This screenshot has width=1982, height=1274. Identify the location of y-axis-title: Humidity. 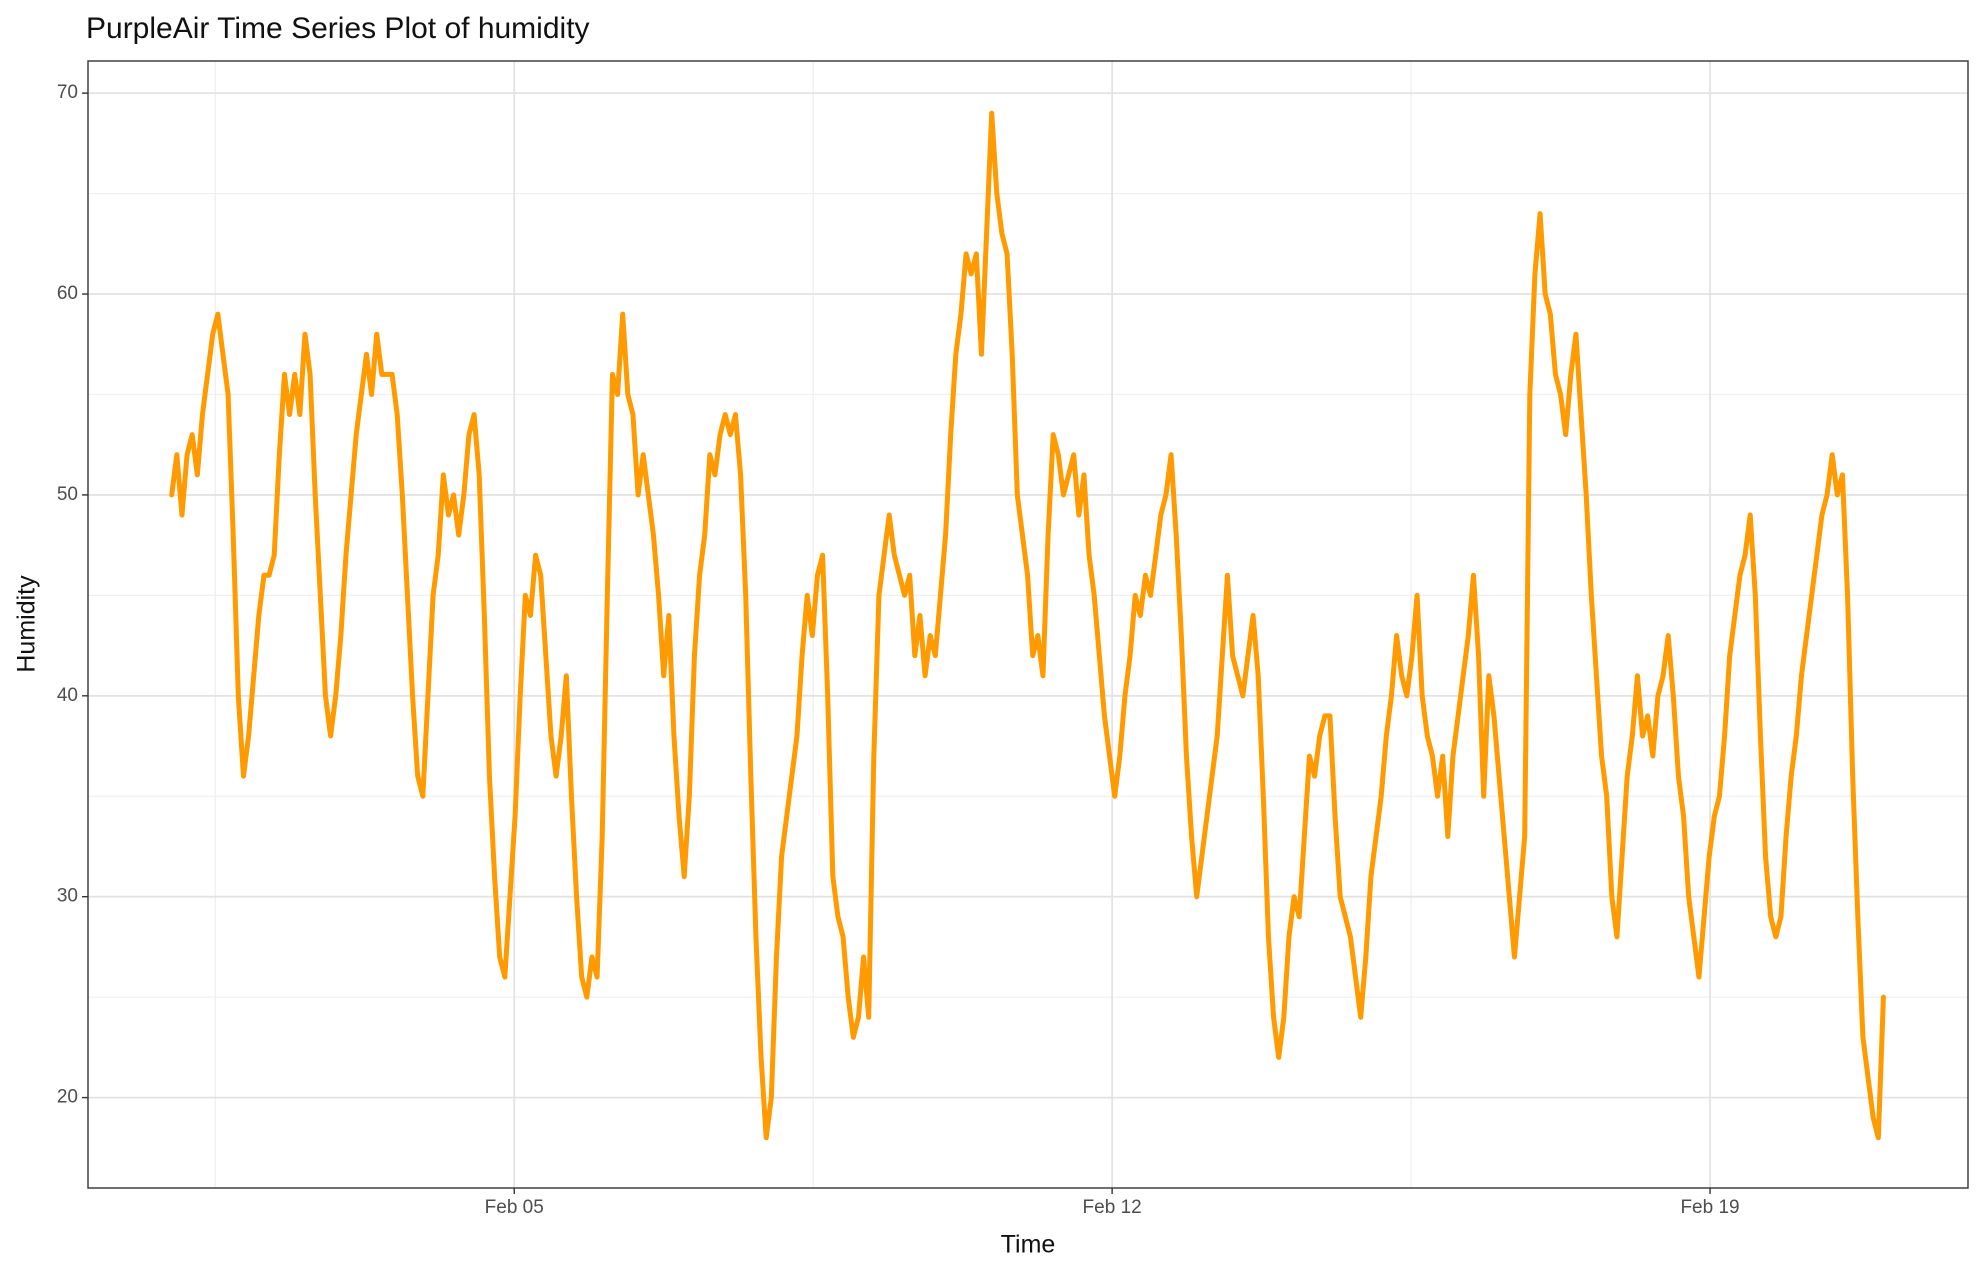
(27, 624).